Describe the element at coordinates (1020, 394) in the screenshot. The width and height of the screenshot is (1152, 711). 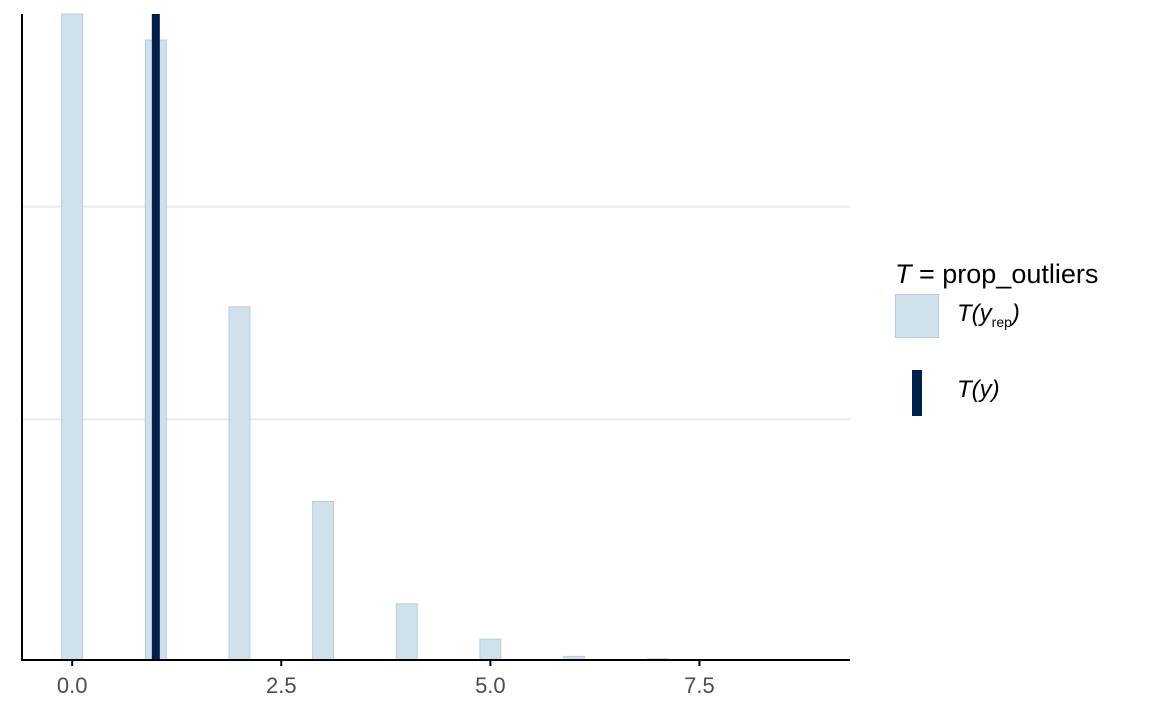
I see `legend-item-y: T(y)` at that location.